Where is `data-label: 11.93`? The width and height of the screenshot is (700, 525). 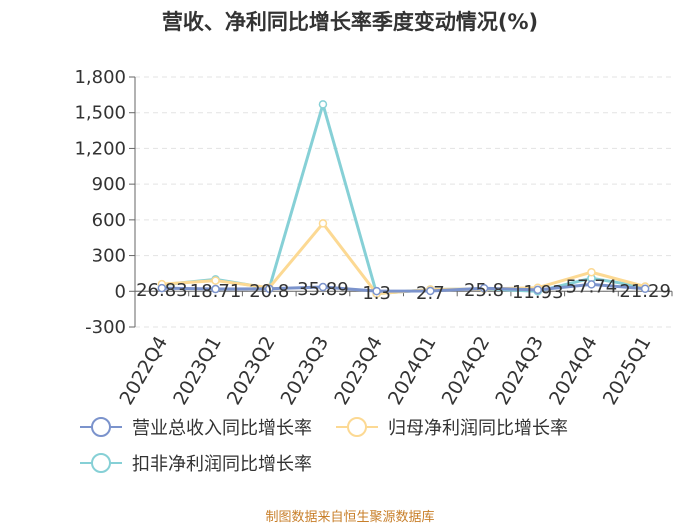
data-label: 11.93 is located at coordinates (538, 292).